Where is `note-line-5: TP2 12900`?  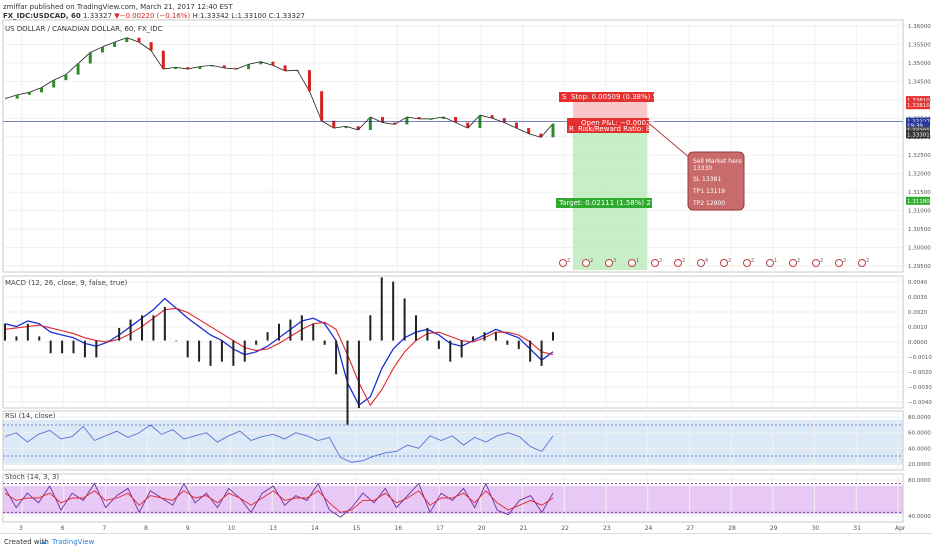
note-line-5: TP2 12900 is located at coordinates (708, 203).